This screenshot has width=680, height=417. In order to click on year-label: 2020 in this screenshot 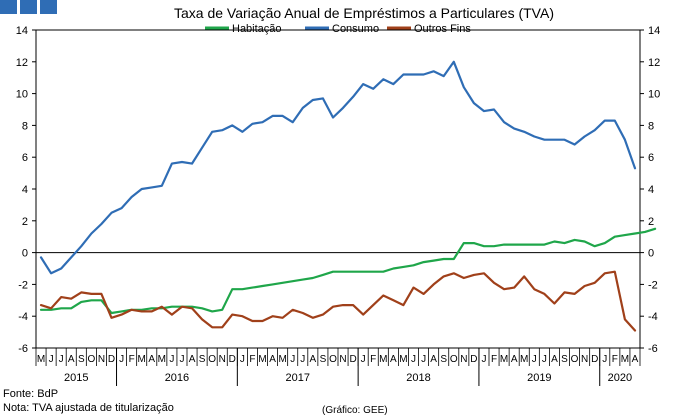, I will do `click(620, 378)`.